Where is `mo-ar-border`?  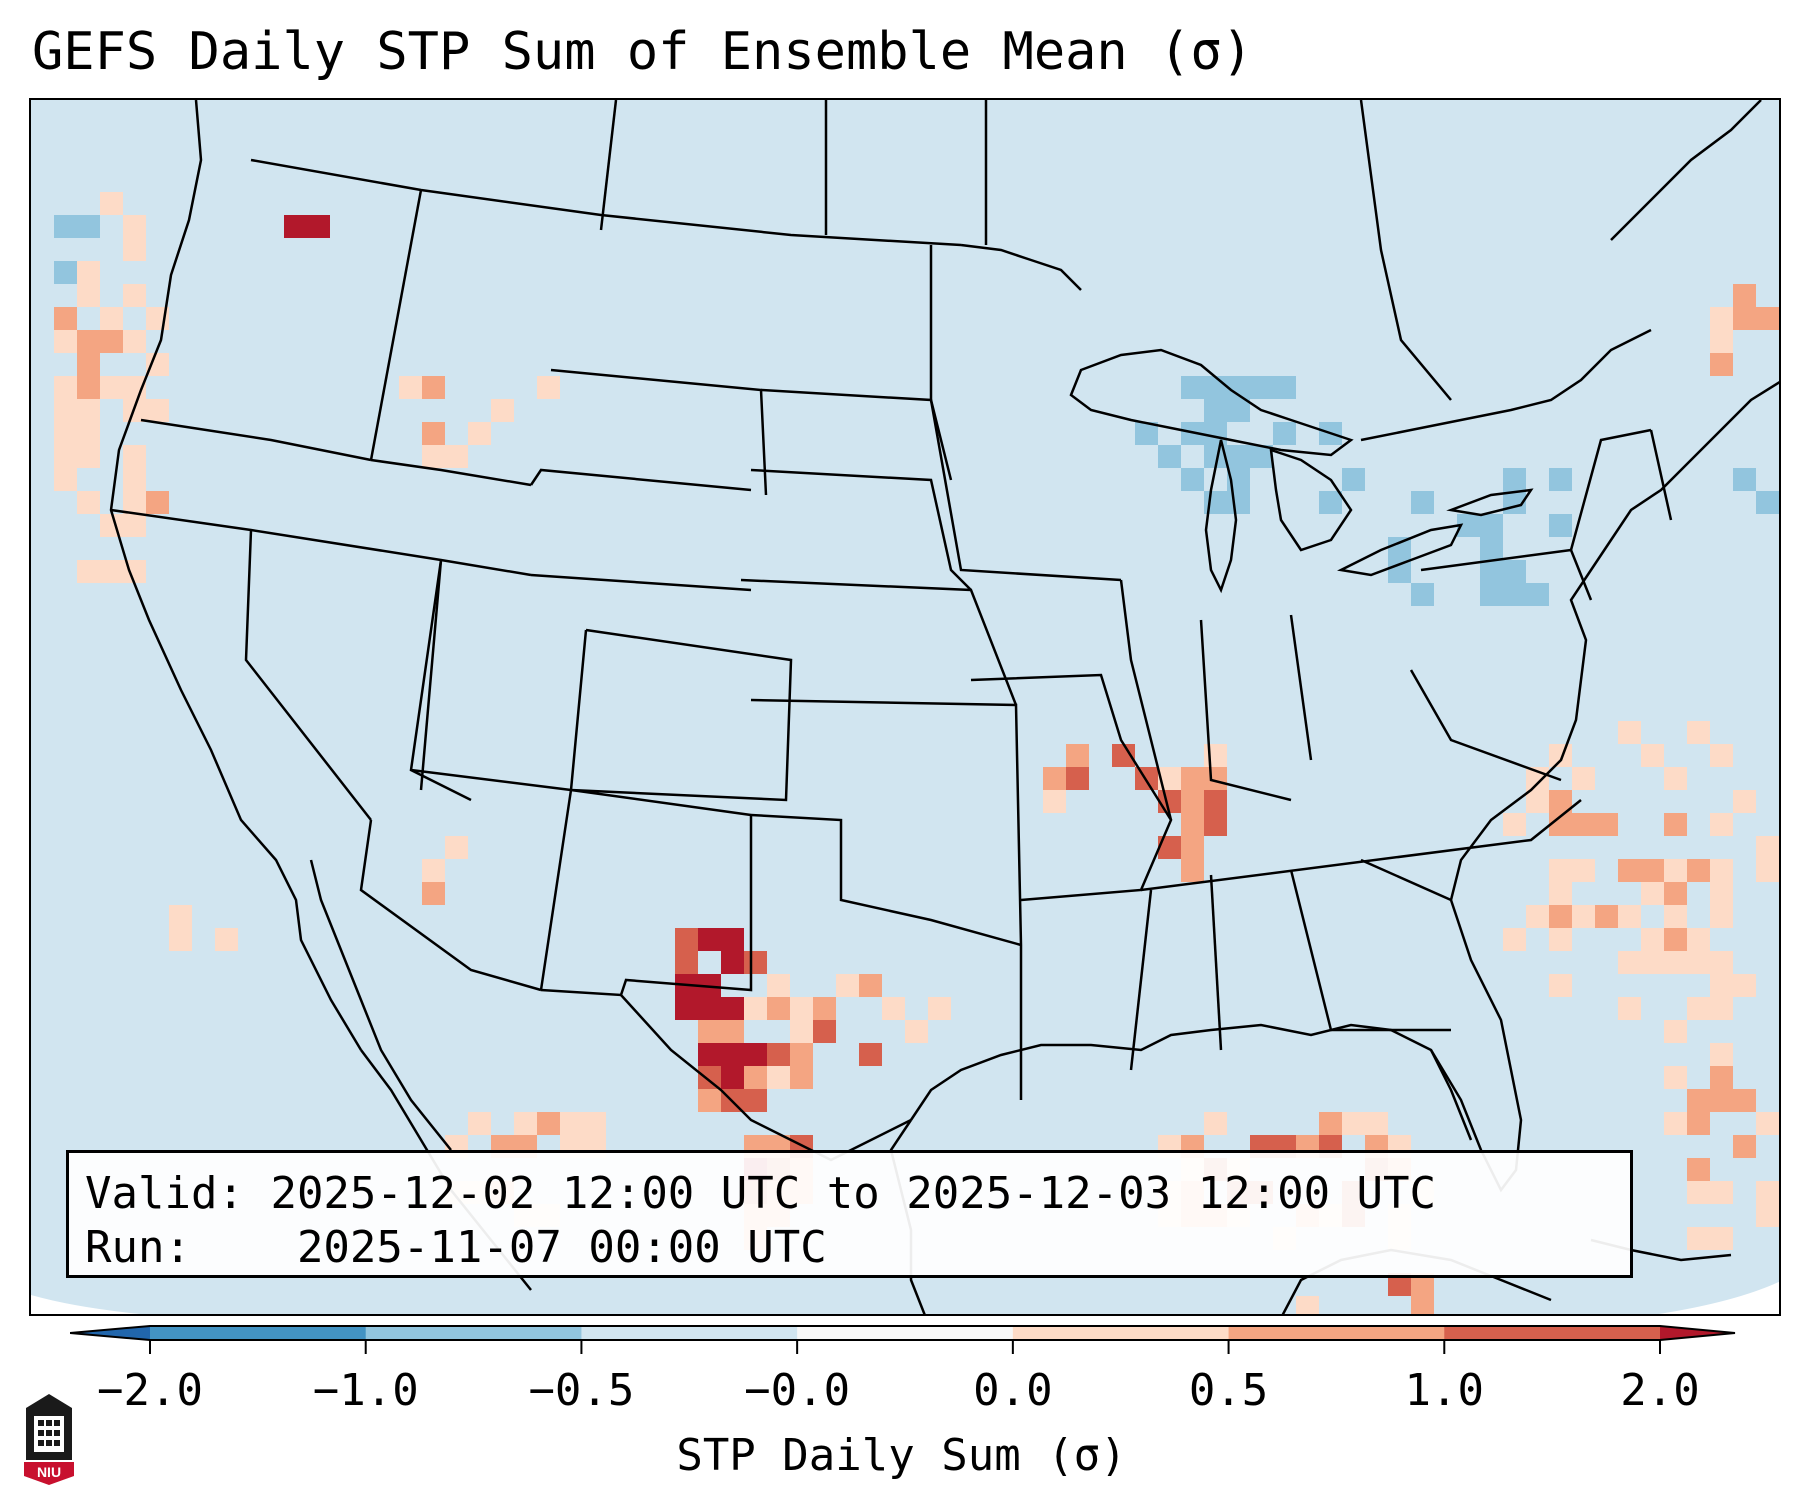 mo-ar-border is located at coordinates (1071, 787).